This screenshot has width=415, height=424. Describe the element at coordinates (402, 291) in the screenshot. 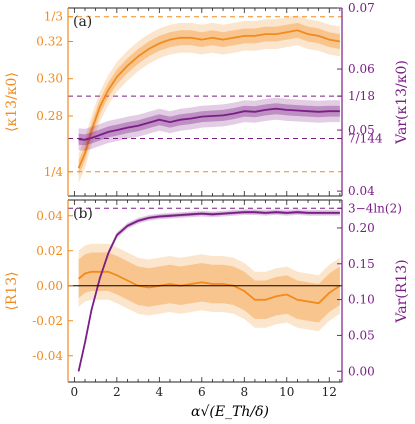

I see `right-axis-title: Var(R13)` at that location.